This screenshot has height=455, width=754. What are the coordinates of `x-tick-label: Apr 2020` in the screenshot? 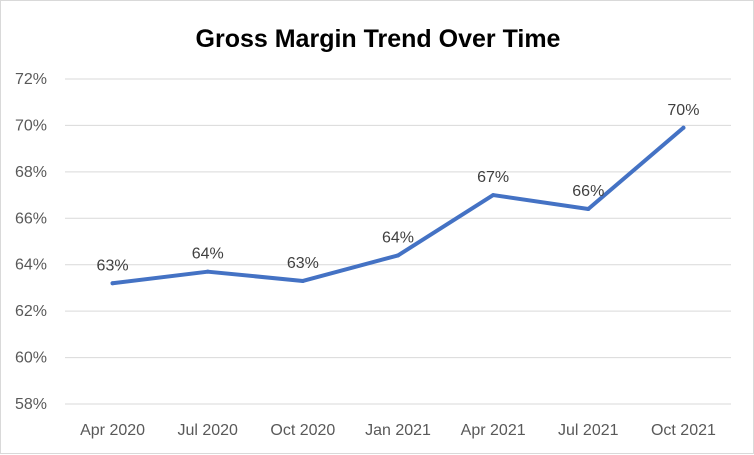 It's located at (112, 430).